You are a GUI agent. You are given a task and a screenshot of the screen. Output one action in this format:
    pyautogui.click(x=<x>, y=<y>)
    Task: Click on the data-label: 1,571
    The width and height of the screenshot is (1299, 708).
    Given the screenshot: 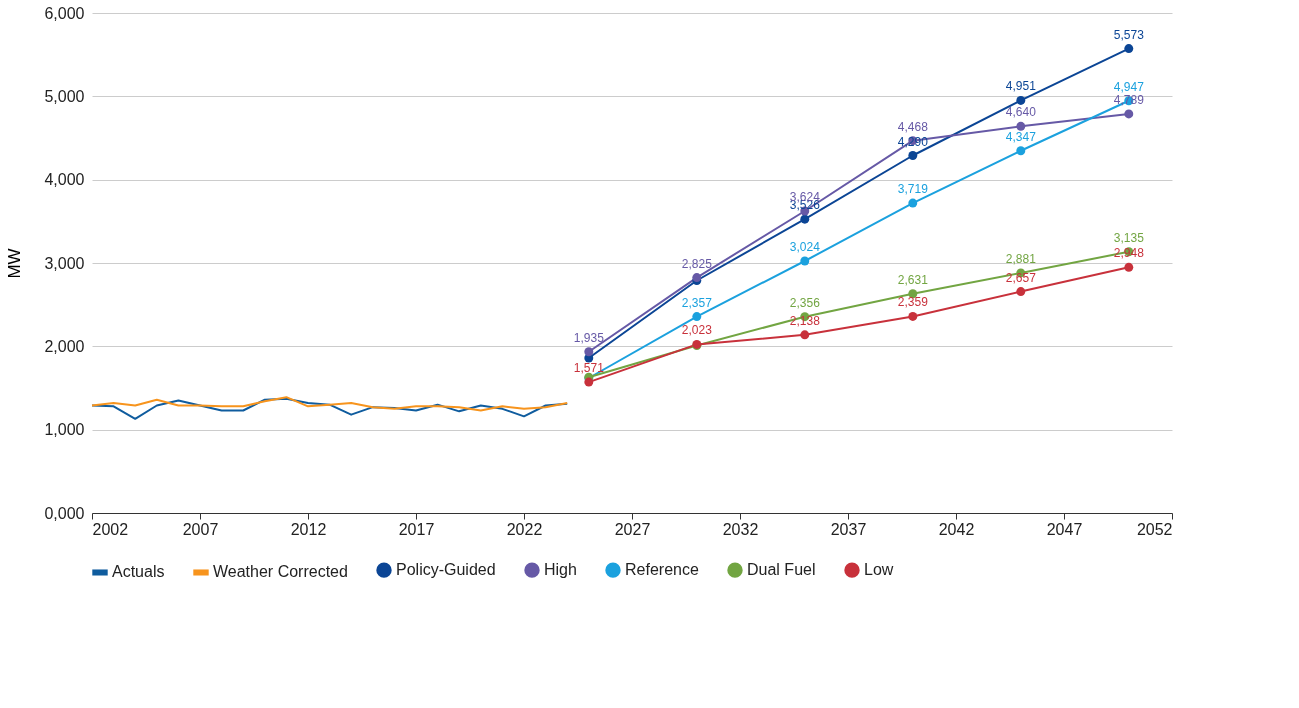 What is the action you would take?
    pyautogui.click(x=589, y=368)
    